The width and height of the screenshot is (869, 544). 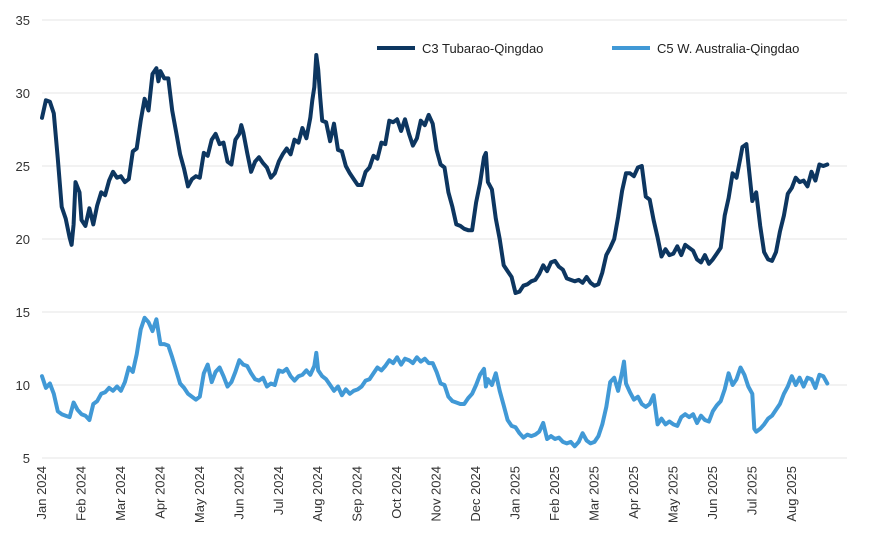 I want to click on x-tick-label: Apr 2025, so click(x=633, y=492).